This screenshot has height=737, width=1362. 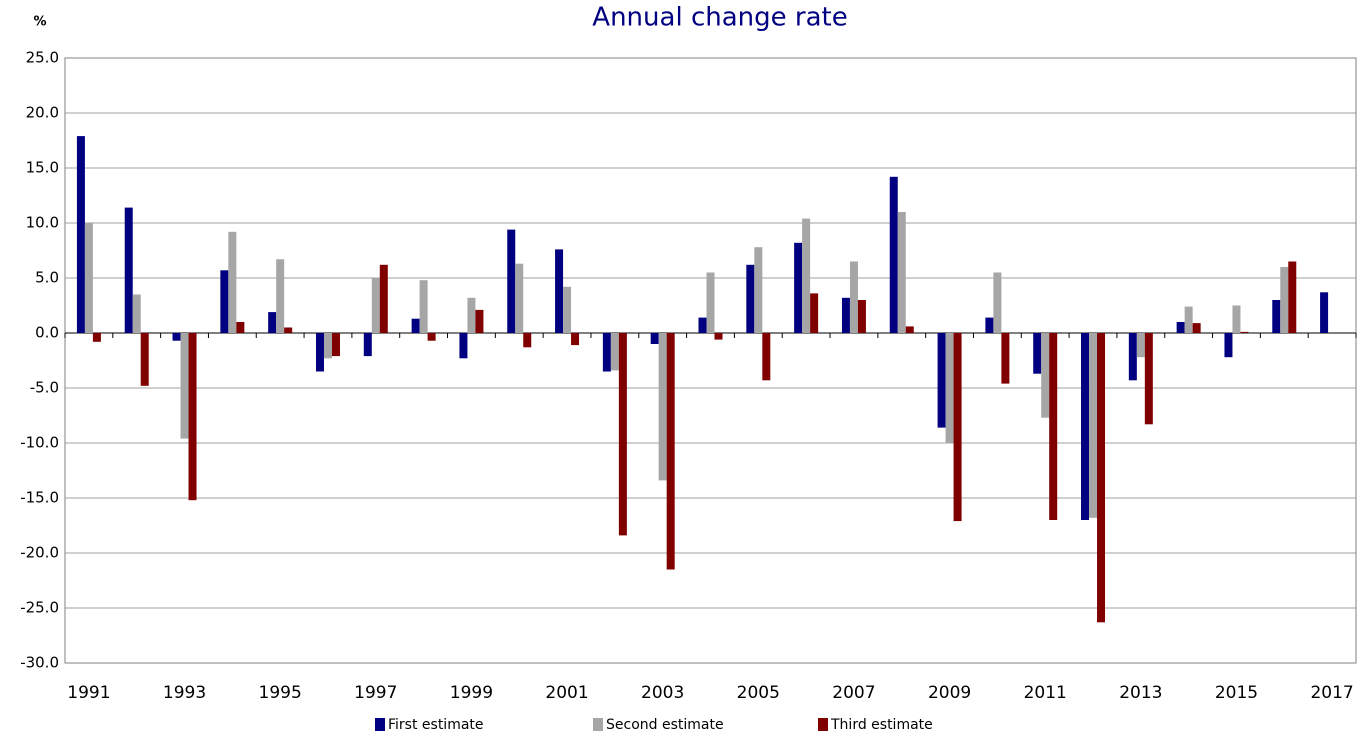 I want to click on x-tick-label: 2001, so click(x=566, y=693).